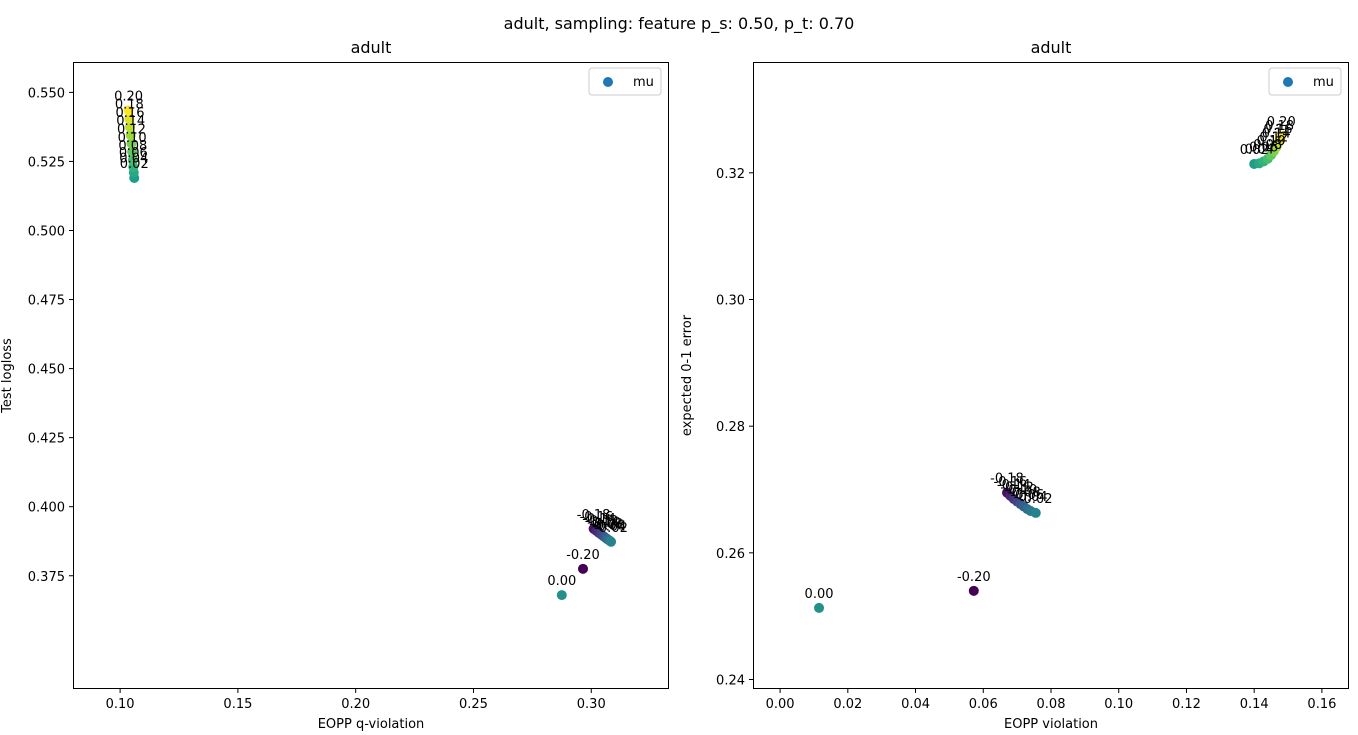 The image size is (1358, 735). Describe the element at coordinates (730, 174) in the screenshot. I see `y-tick-label: 0.32` at that location.